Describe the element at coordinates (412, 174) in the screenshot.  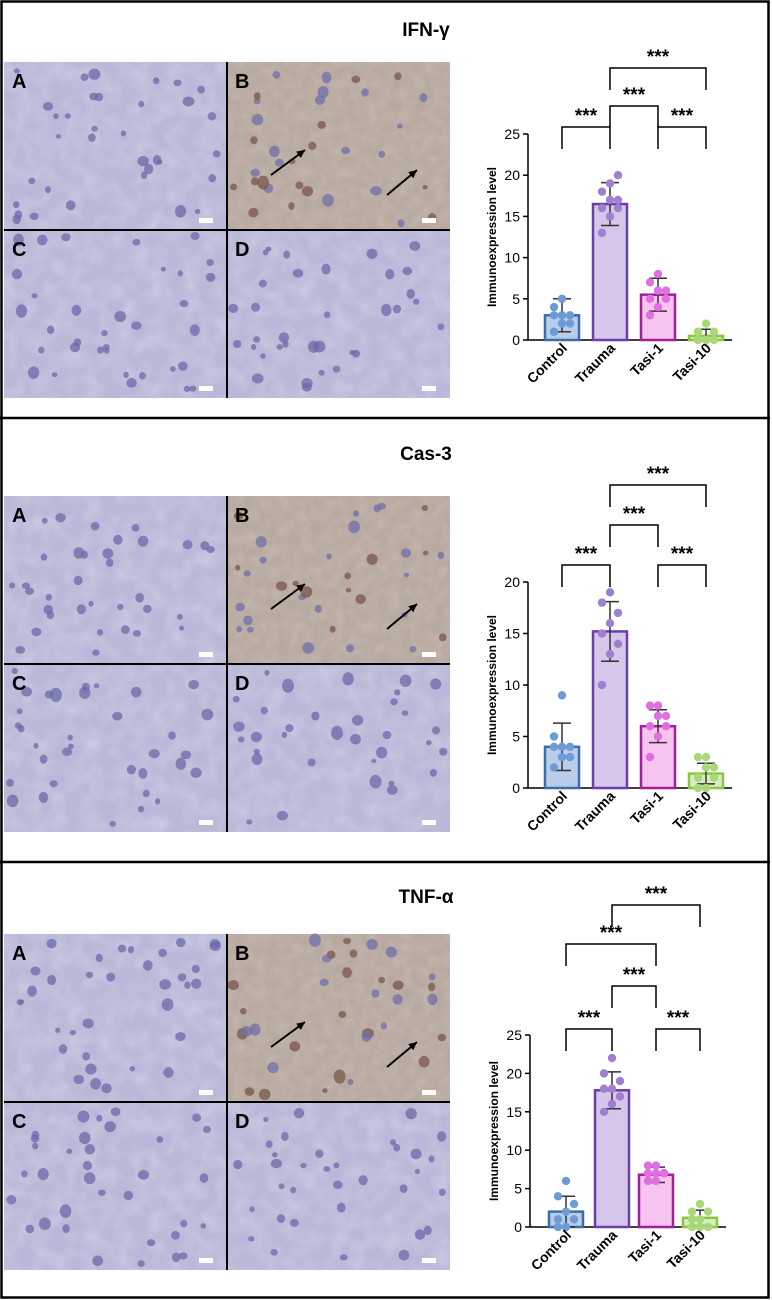
I see `arrow-head` at that location.